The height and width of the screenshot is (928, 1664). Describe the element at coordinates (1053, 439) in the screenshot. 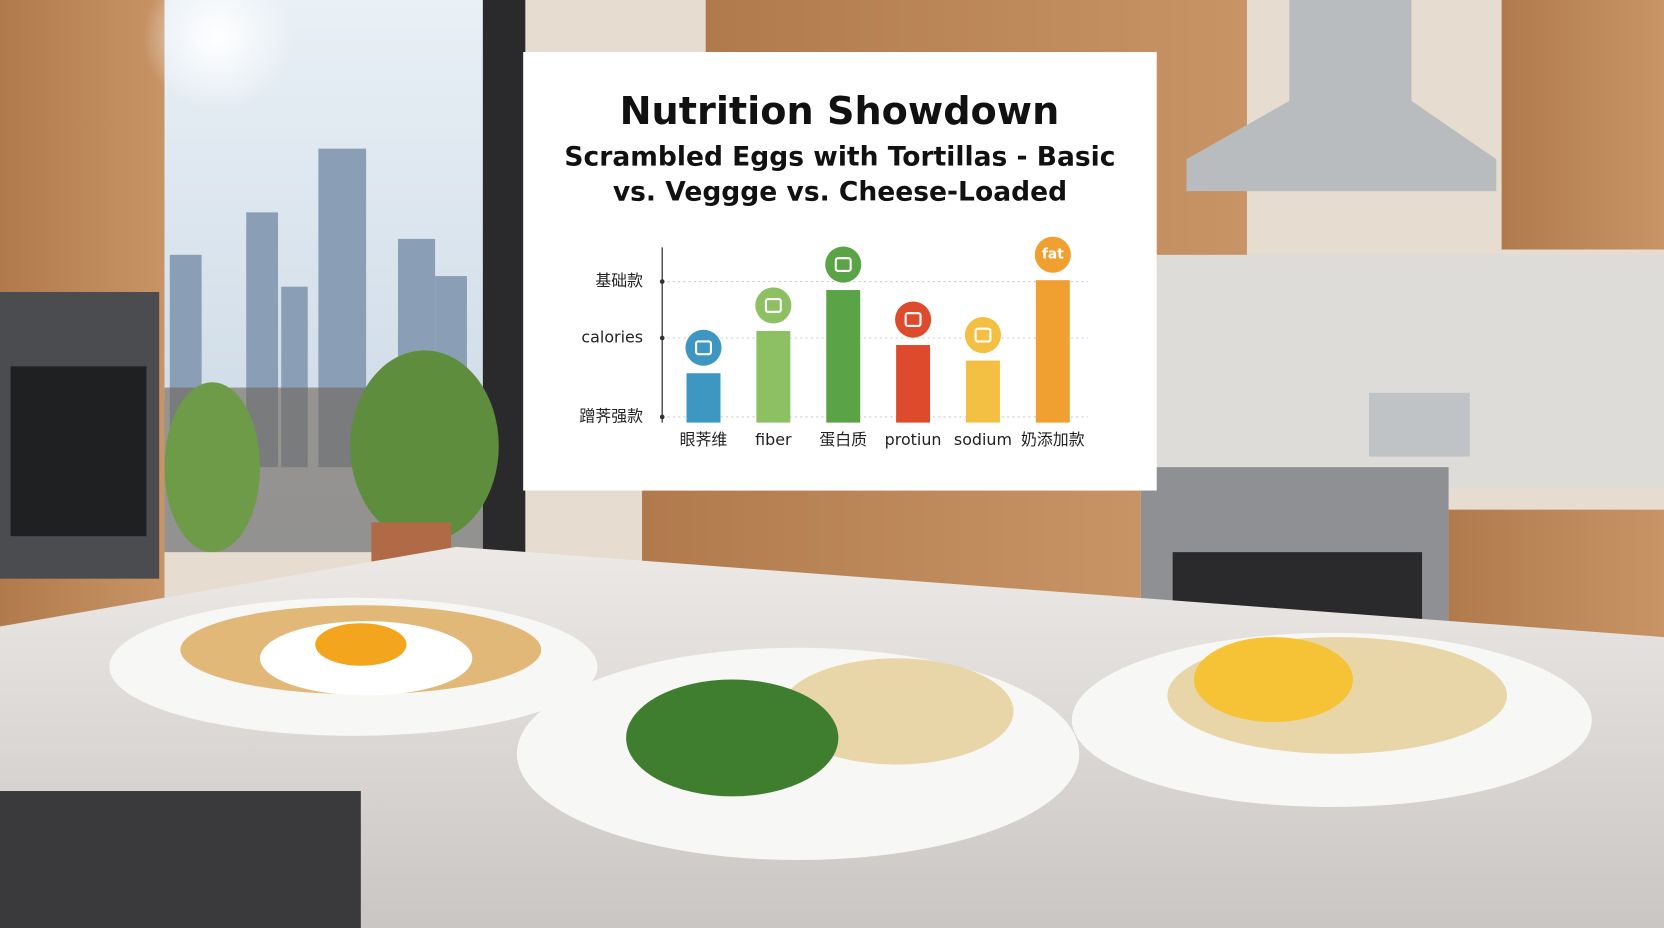

I see `x-tick-label: 奶添加款` at that location.